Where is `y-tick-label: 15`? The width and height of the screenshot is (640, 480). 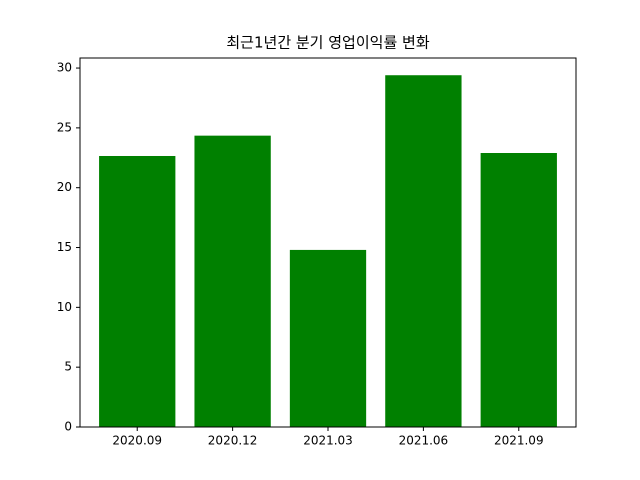
y-tick-label: 15 is located at coordinates (64, 247).